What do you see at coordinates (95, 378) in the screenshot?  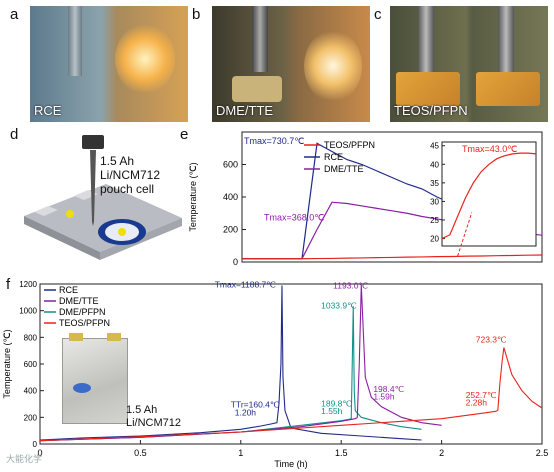 I see `pouch-cell-photo` at bounding box center [95, 378].